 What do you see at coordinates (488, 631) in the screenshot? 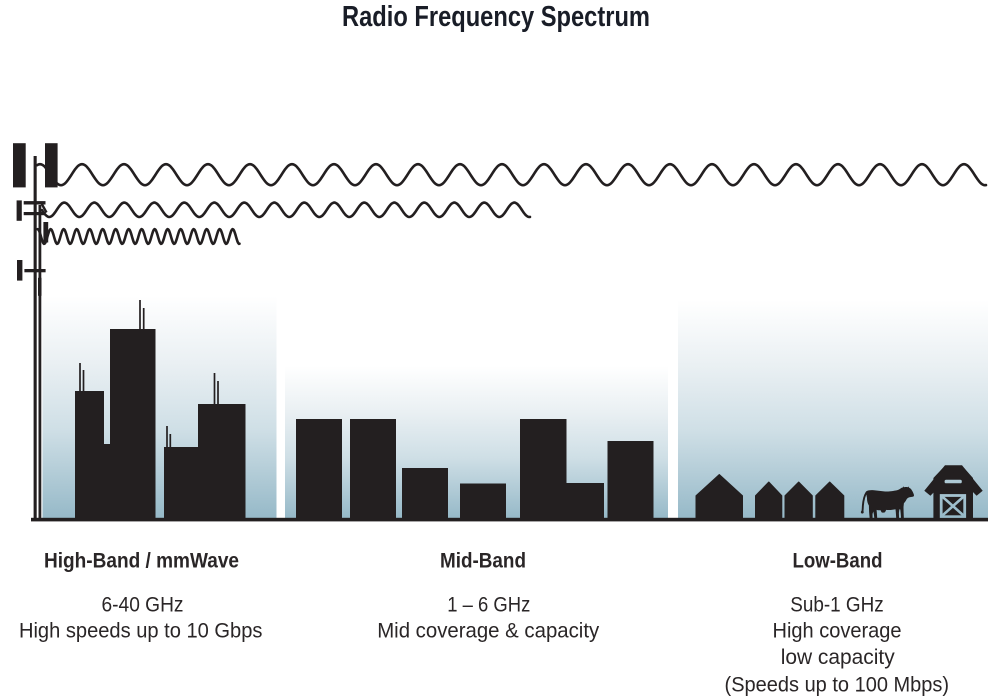
I see `svg-text: Mid coverage & capacity` at bounding box center [488, 631].